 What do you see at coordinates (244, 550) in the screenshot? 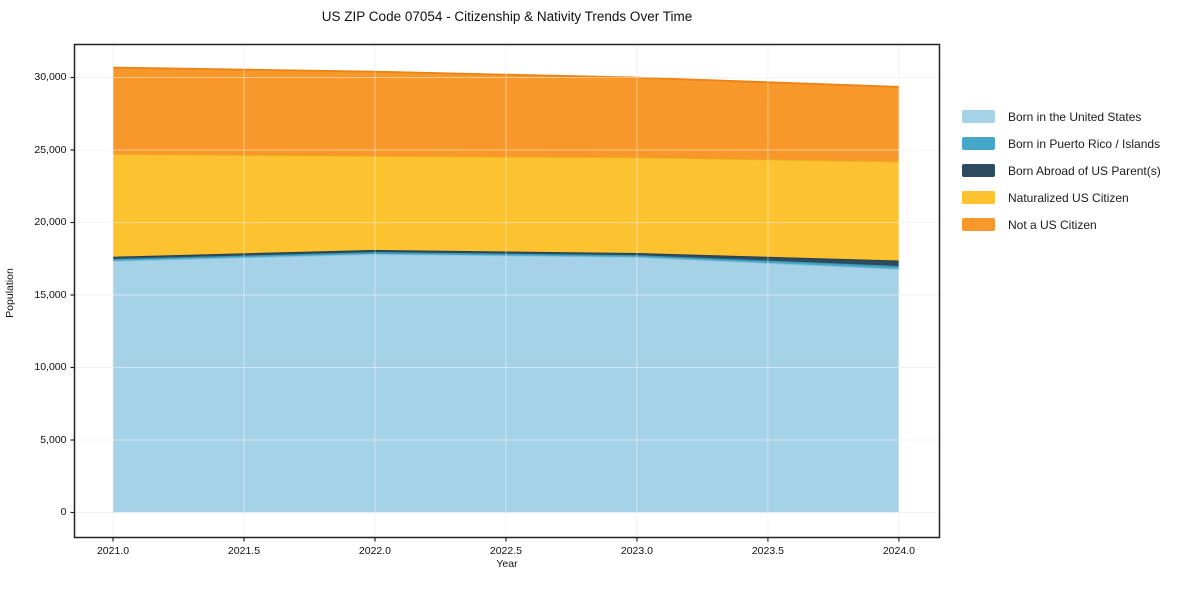
I see `x-tick-label: 2021.5` at bounding box center [244, 550].